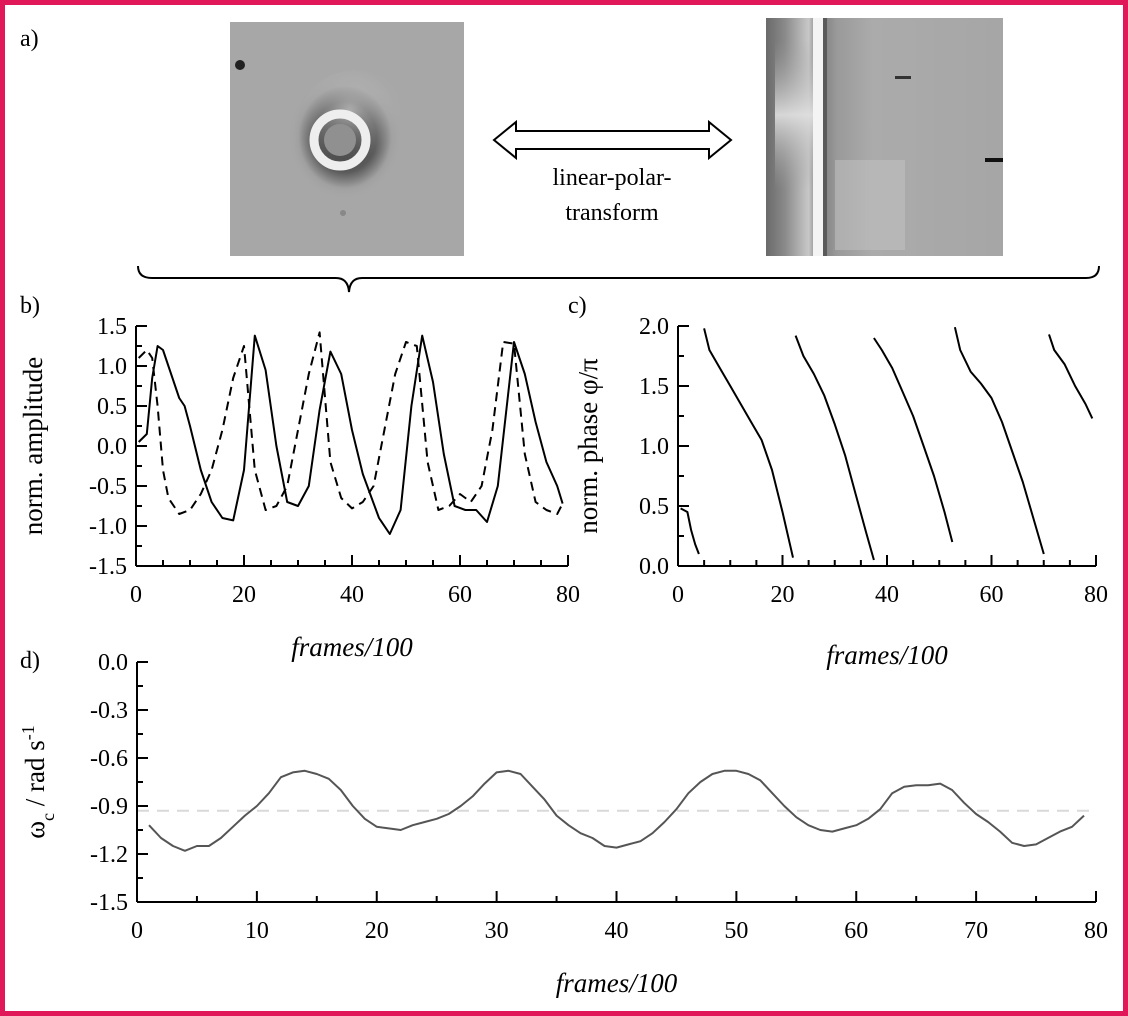 The height and width of the screenshot is (1016, 1128). Describe the element at coordinates (588, 446) in the screenshot. I see `y-axis-label: norm. phase φ/π` at that location.